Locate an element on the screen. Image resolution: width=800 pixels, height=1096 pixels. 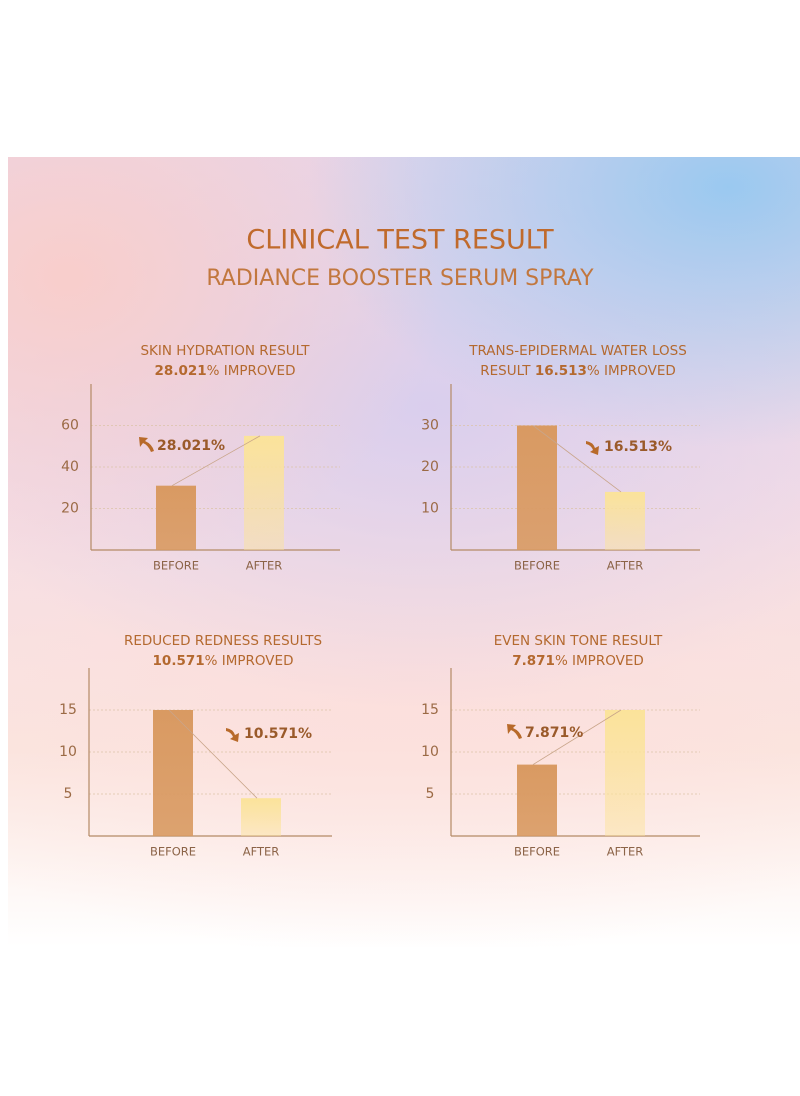
chart-title: REDUCED REDNESS RESULTS is located at coordinates (223, 641).